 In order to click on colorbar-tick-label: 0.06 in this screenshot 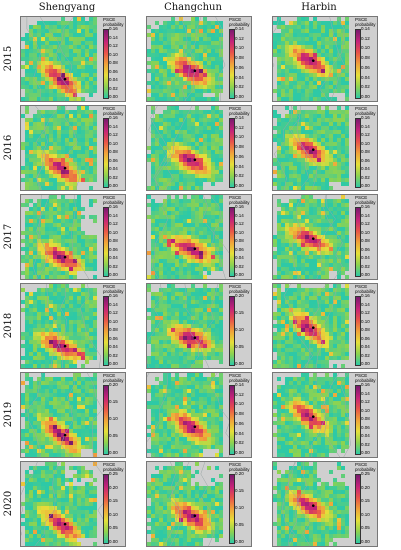, I will do `click(239, 67)`.